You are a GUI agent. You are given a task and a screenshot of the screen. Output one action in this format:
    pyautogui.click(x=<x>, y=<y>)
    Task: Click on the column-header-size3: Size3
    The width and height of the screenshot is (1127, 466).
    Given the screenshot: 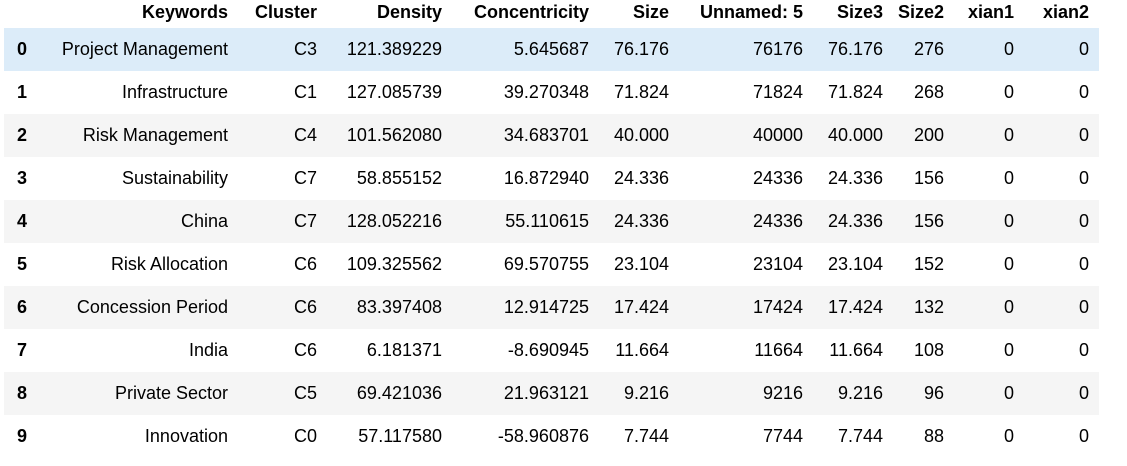 What is the action you would take?
    pyautogui.click(x=859, y=12)
    